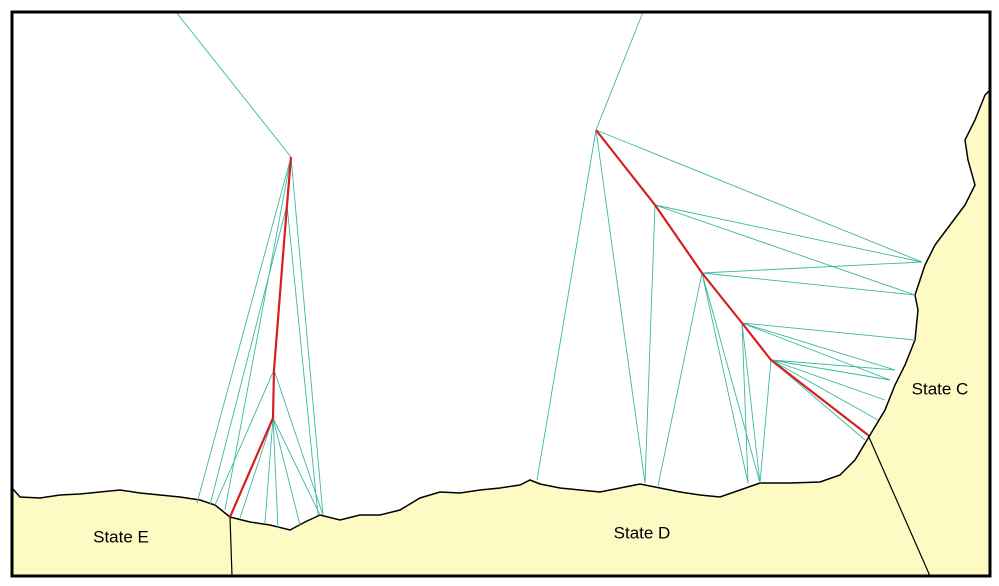 The image size is (999, 586). I want to click on state-label: State D, so click(642, 532).